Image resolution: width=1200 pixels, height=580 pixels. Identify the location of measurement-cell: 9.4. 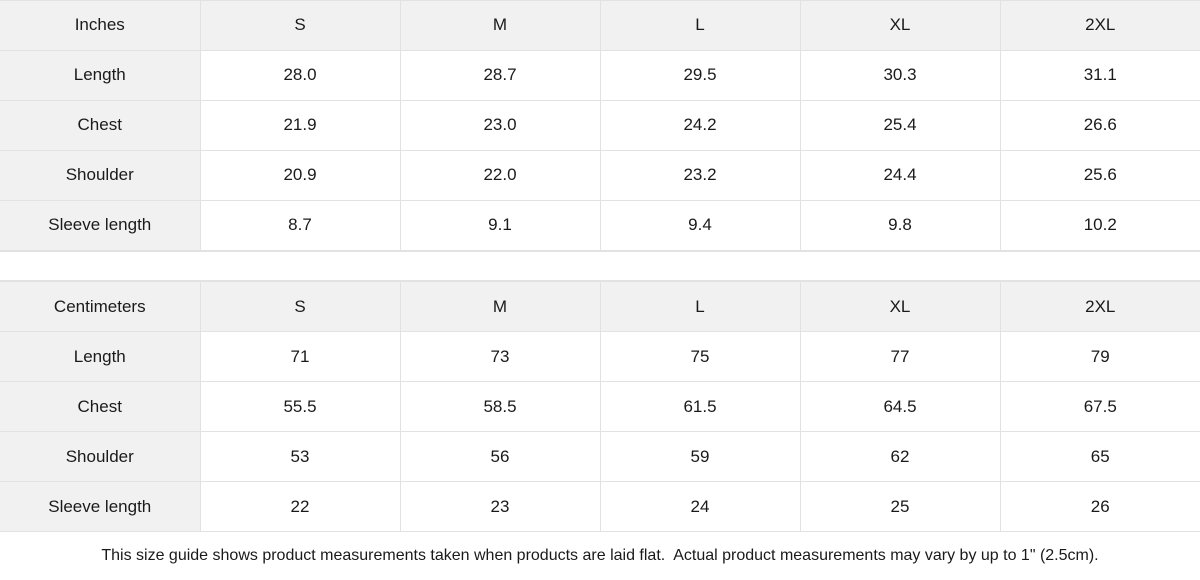
(700, 225).